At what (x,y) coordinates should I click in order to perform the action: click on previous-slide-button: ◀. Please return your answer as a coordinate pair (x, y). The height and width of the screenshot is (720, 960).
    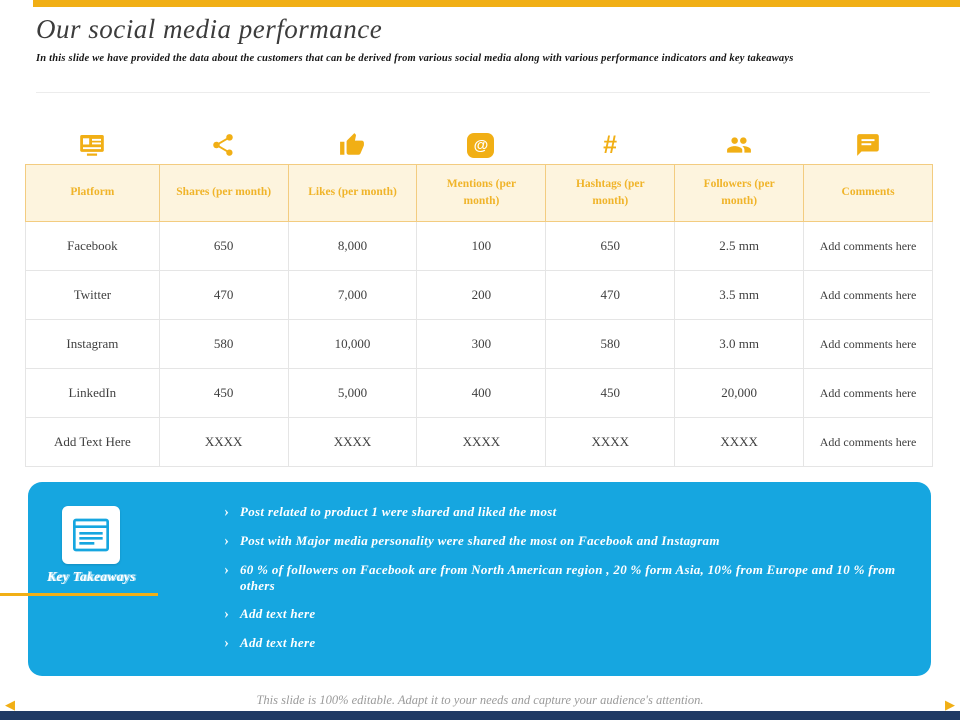
    Looking at the image, I should click on (10, 705).